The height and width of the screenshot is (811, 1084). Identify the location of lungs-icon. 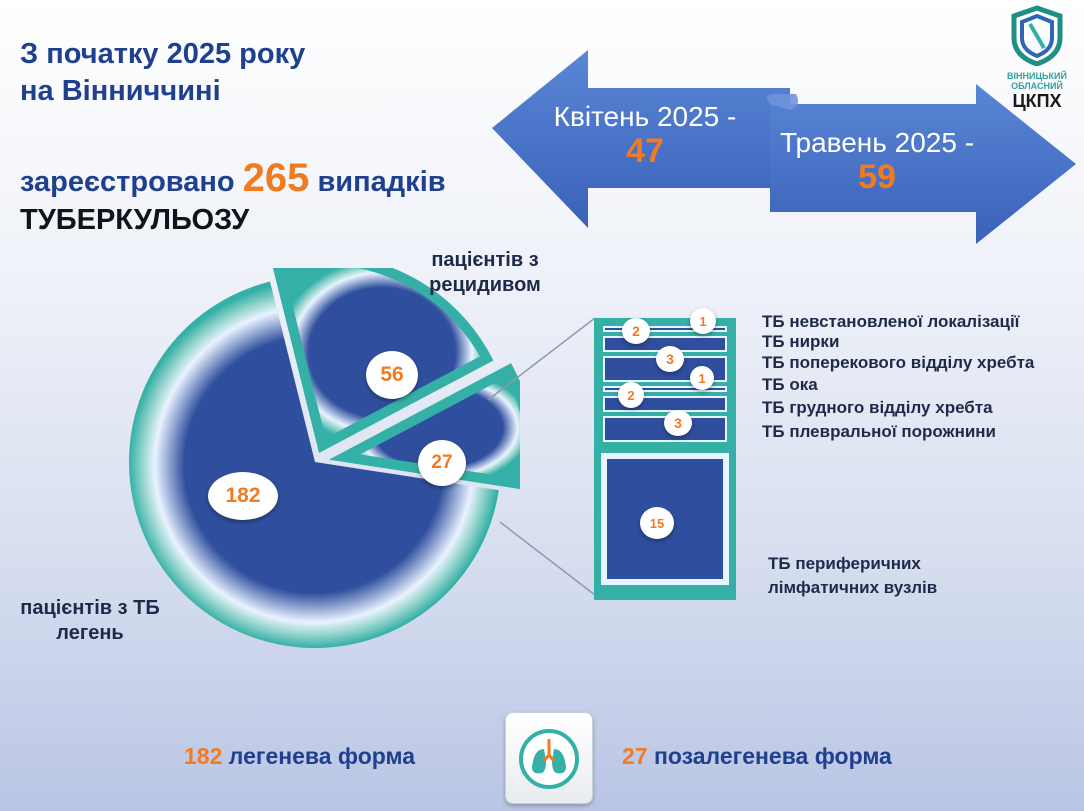
(549, 759).